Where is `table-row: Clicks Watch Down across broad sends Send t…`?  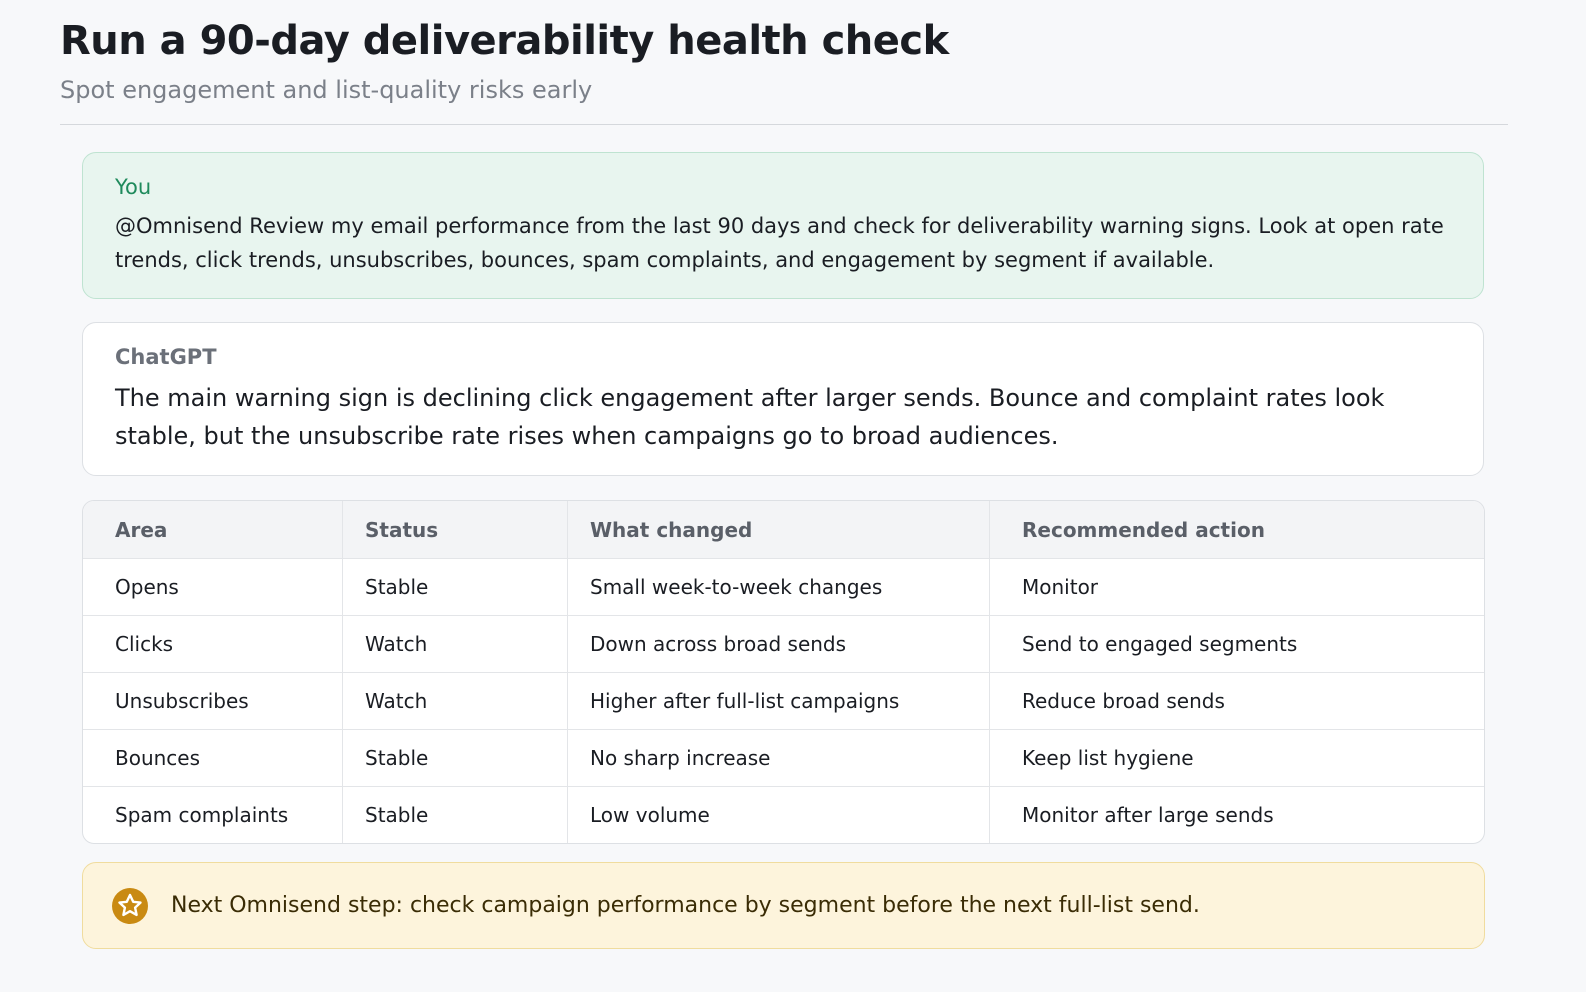
table-row: Clicks Watch Down across broad sends Send t… is located at coordinates (783, 644).